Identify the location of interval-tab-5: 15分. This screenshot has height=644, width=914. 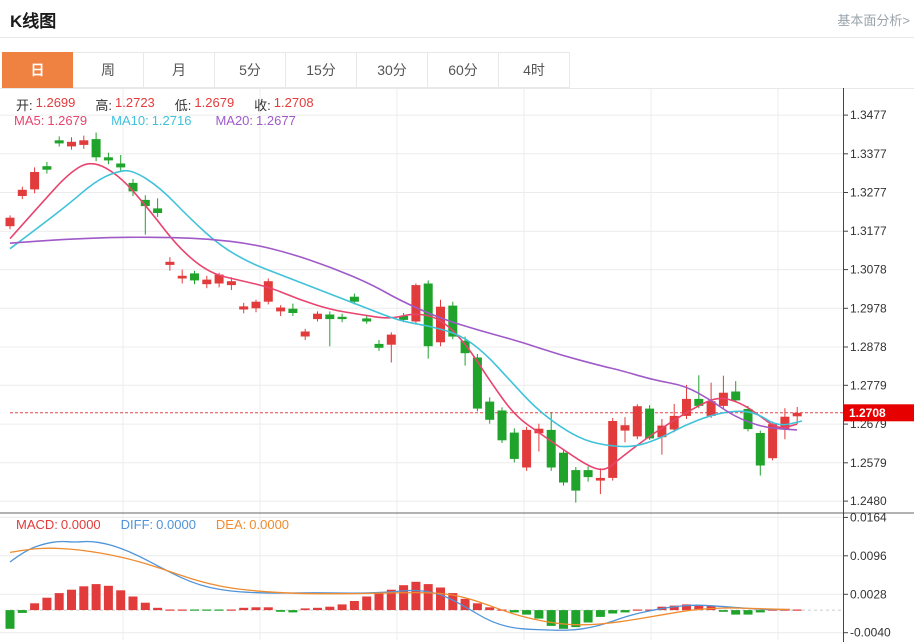
(321, 70).